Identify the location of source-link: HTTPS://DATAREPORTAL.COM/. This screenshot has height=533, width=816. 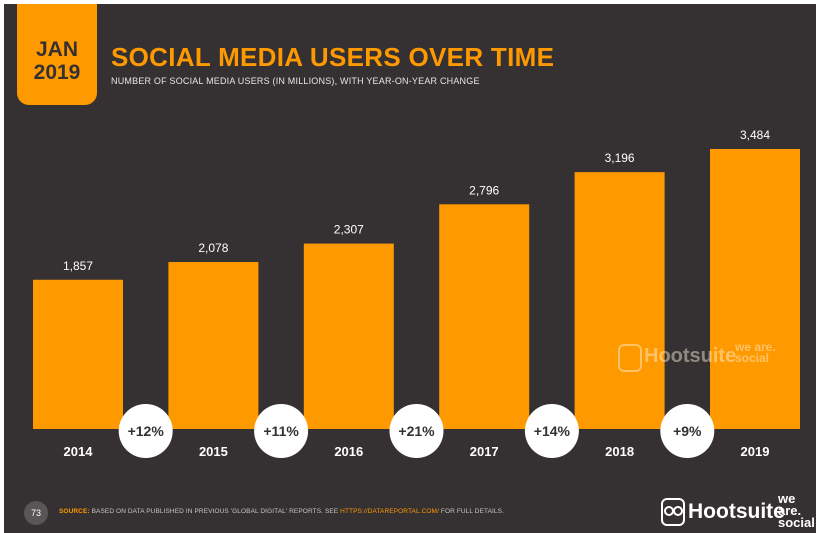
(389, 511).